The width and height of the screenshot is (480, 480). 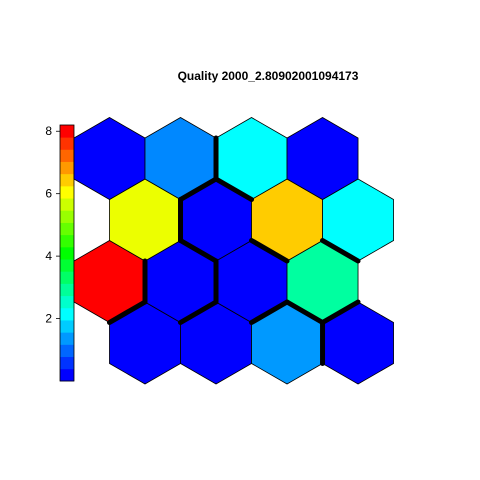 What do you see at coordinates (48, 319) in the screenshot?
I see `colorbar-tick-label: 2` at bounding box center [48, 319].